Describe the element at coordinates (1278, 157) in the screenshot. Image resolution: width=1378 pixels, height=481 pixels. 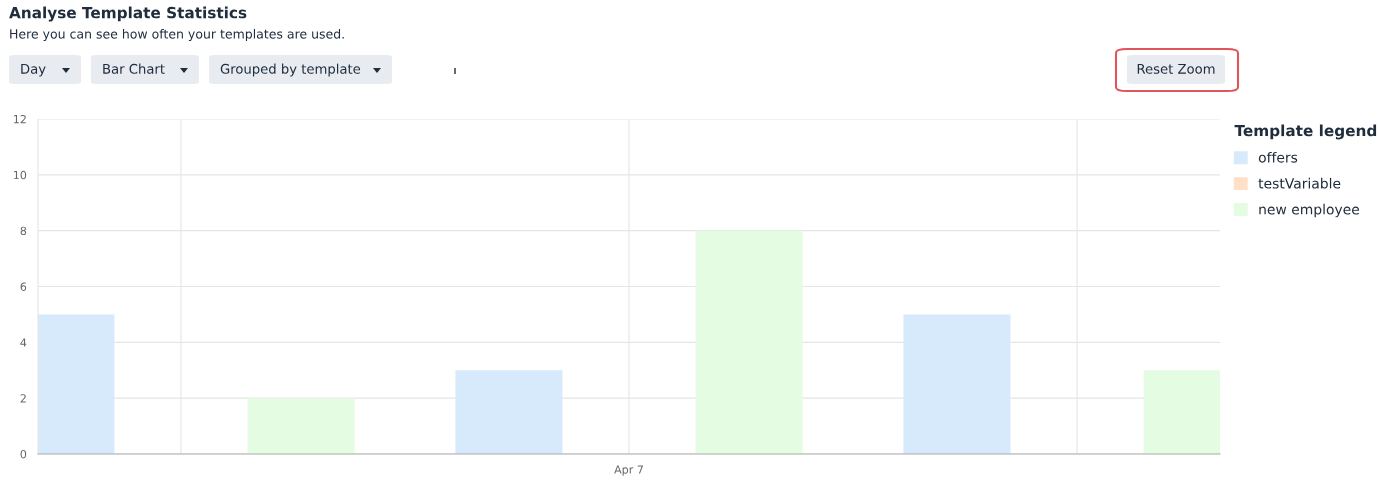
I see `legend-label: offers` at that location.